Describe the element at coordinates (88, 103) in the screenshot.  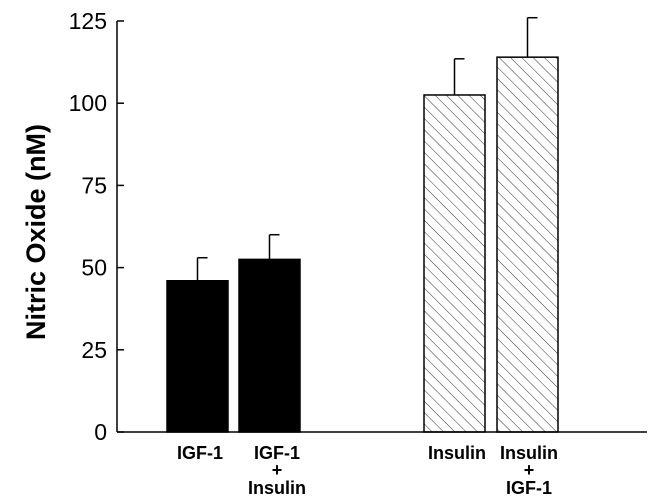
I see `y-tick-label: 100` at that location.